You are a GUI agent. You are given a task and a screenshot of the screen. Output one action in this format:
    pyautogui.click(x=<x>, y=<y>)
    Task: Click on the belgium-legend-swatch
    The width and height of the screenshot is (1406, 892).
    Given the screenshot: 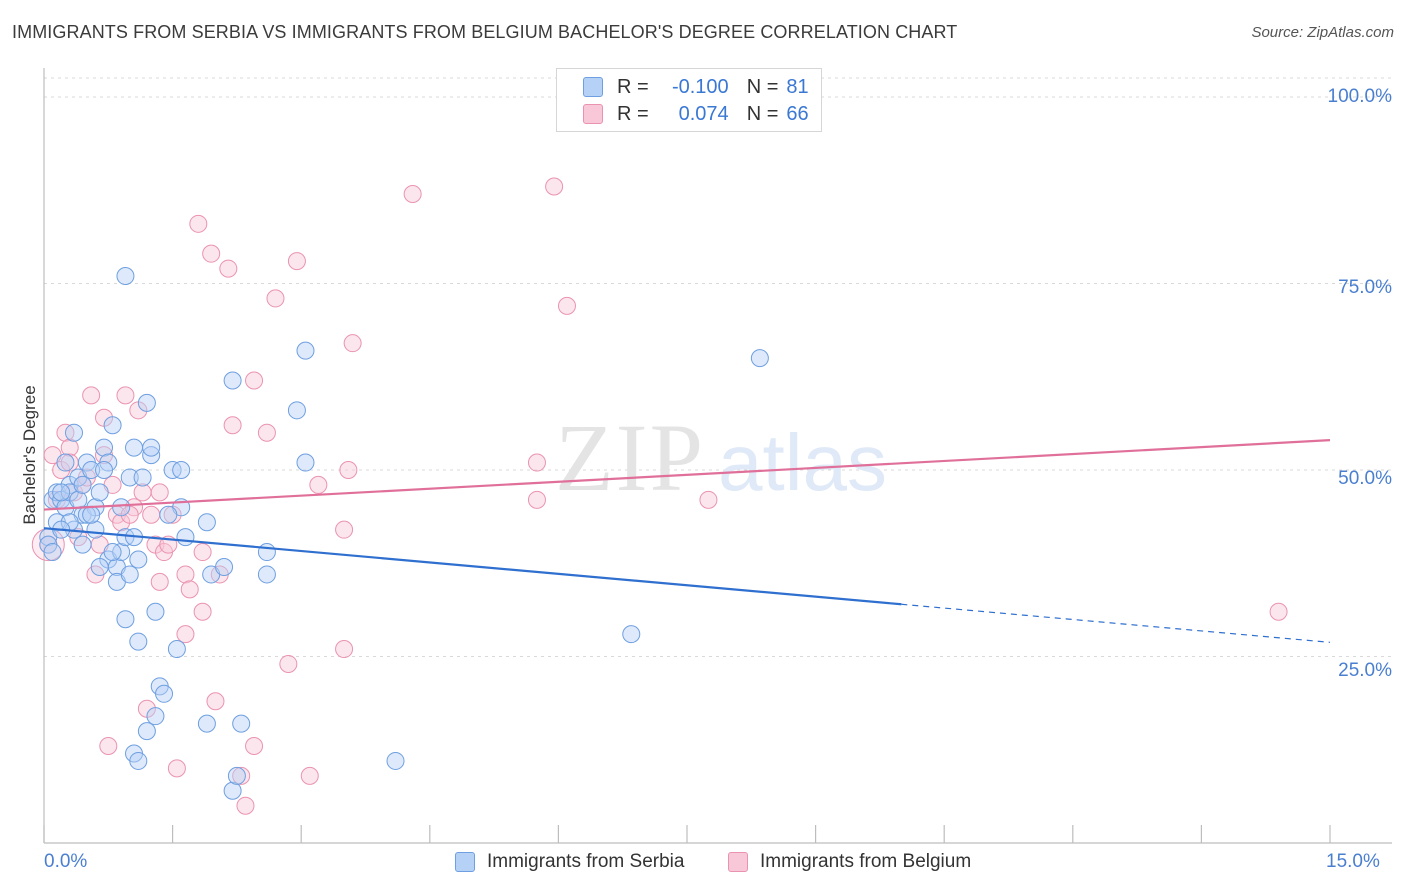 What is the action you would take?
    pyautogui.click(x=738, y=862)
    